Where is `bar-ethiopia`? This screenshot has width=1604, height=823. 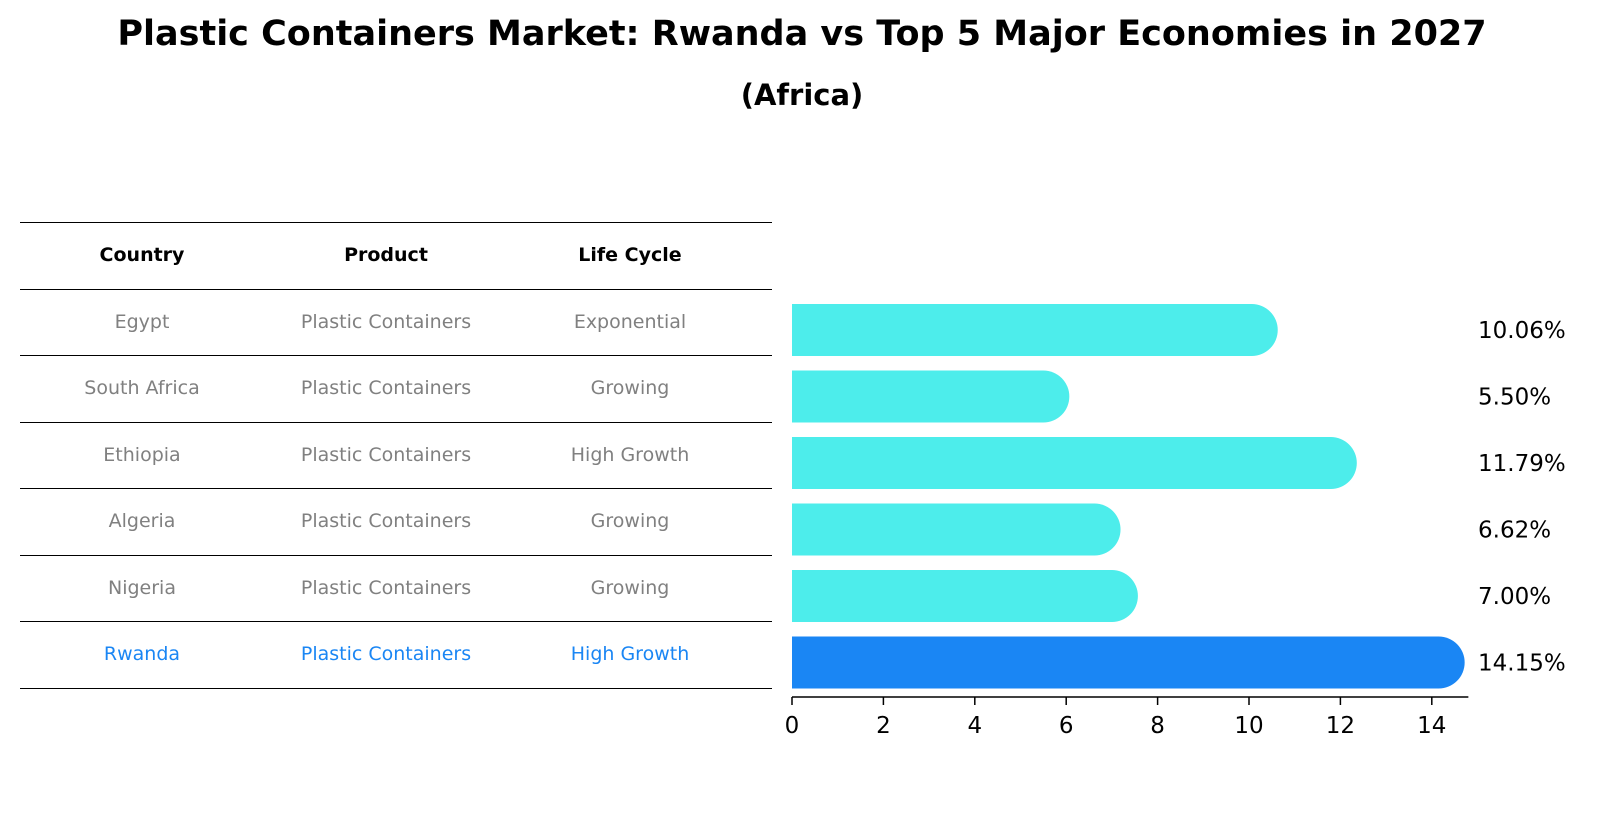
bar-ethiopia is located at coordinates (1074, 463).